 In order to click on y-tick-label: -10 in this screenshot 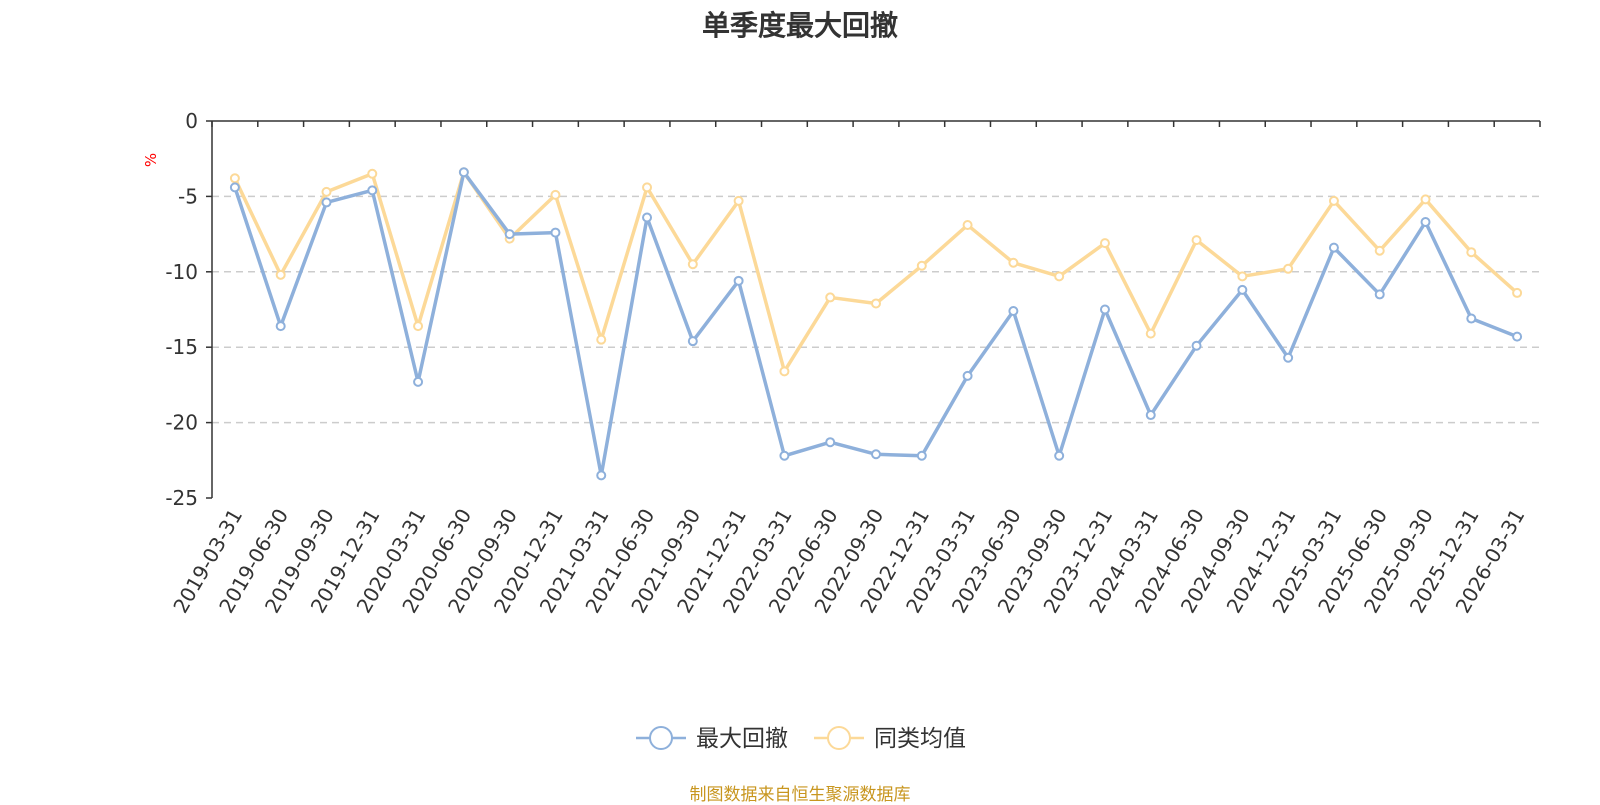, I will do `click(181, 272)`.